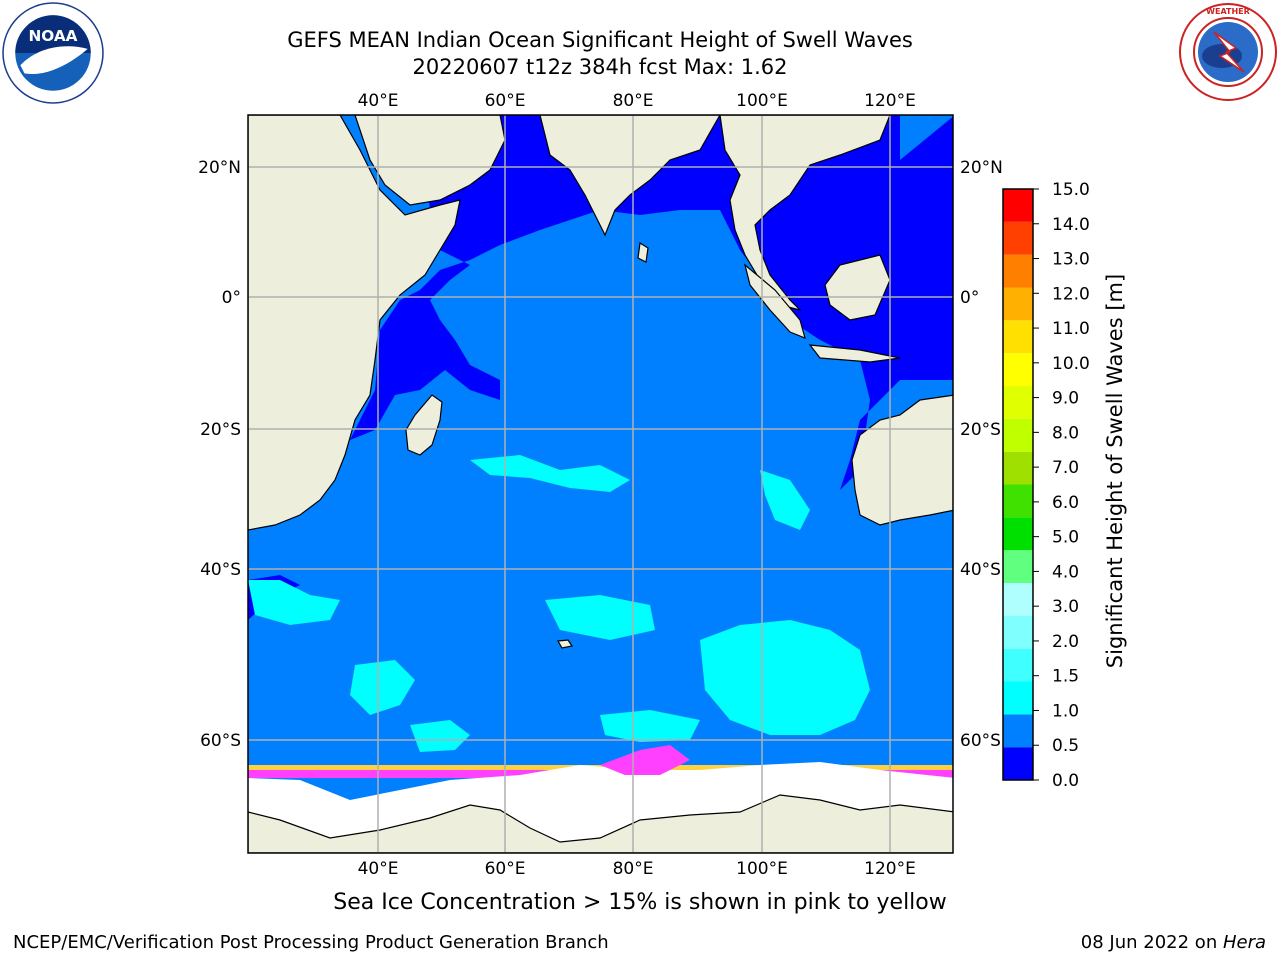 The image size is (1280, 960). What do you see at coordinates (424, 425) in the screenshot?
I see `land-madagascar` at bounding box center [424, 425].